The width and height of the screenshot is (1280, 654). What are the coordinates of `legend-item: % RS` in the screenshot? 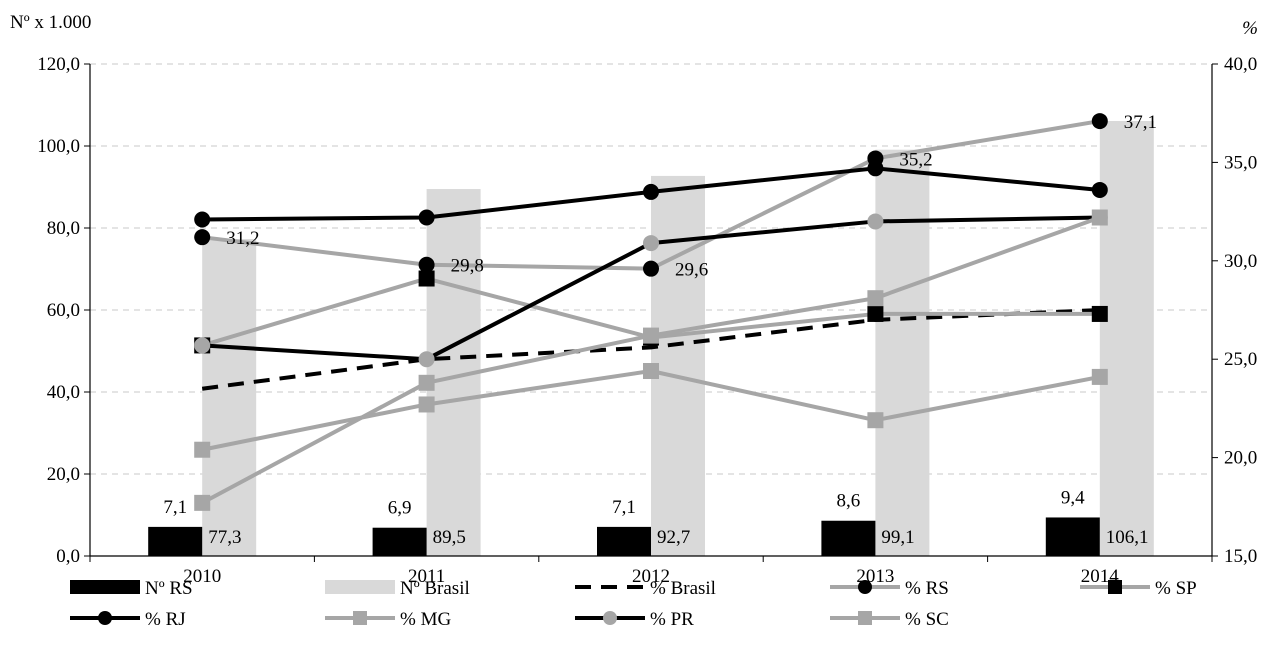 It's located at (889, 588).